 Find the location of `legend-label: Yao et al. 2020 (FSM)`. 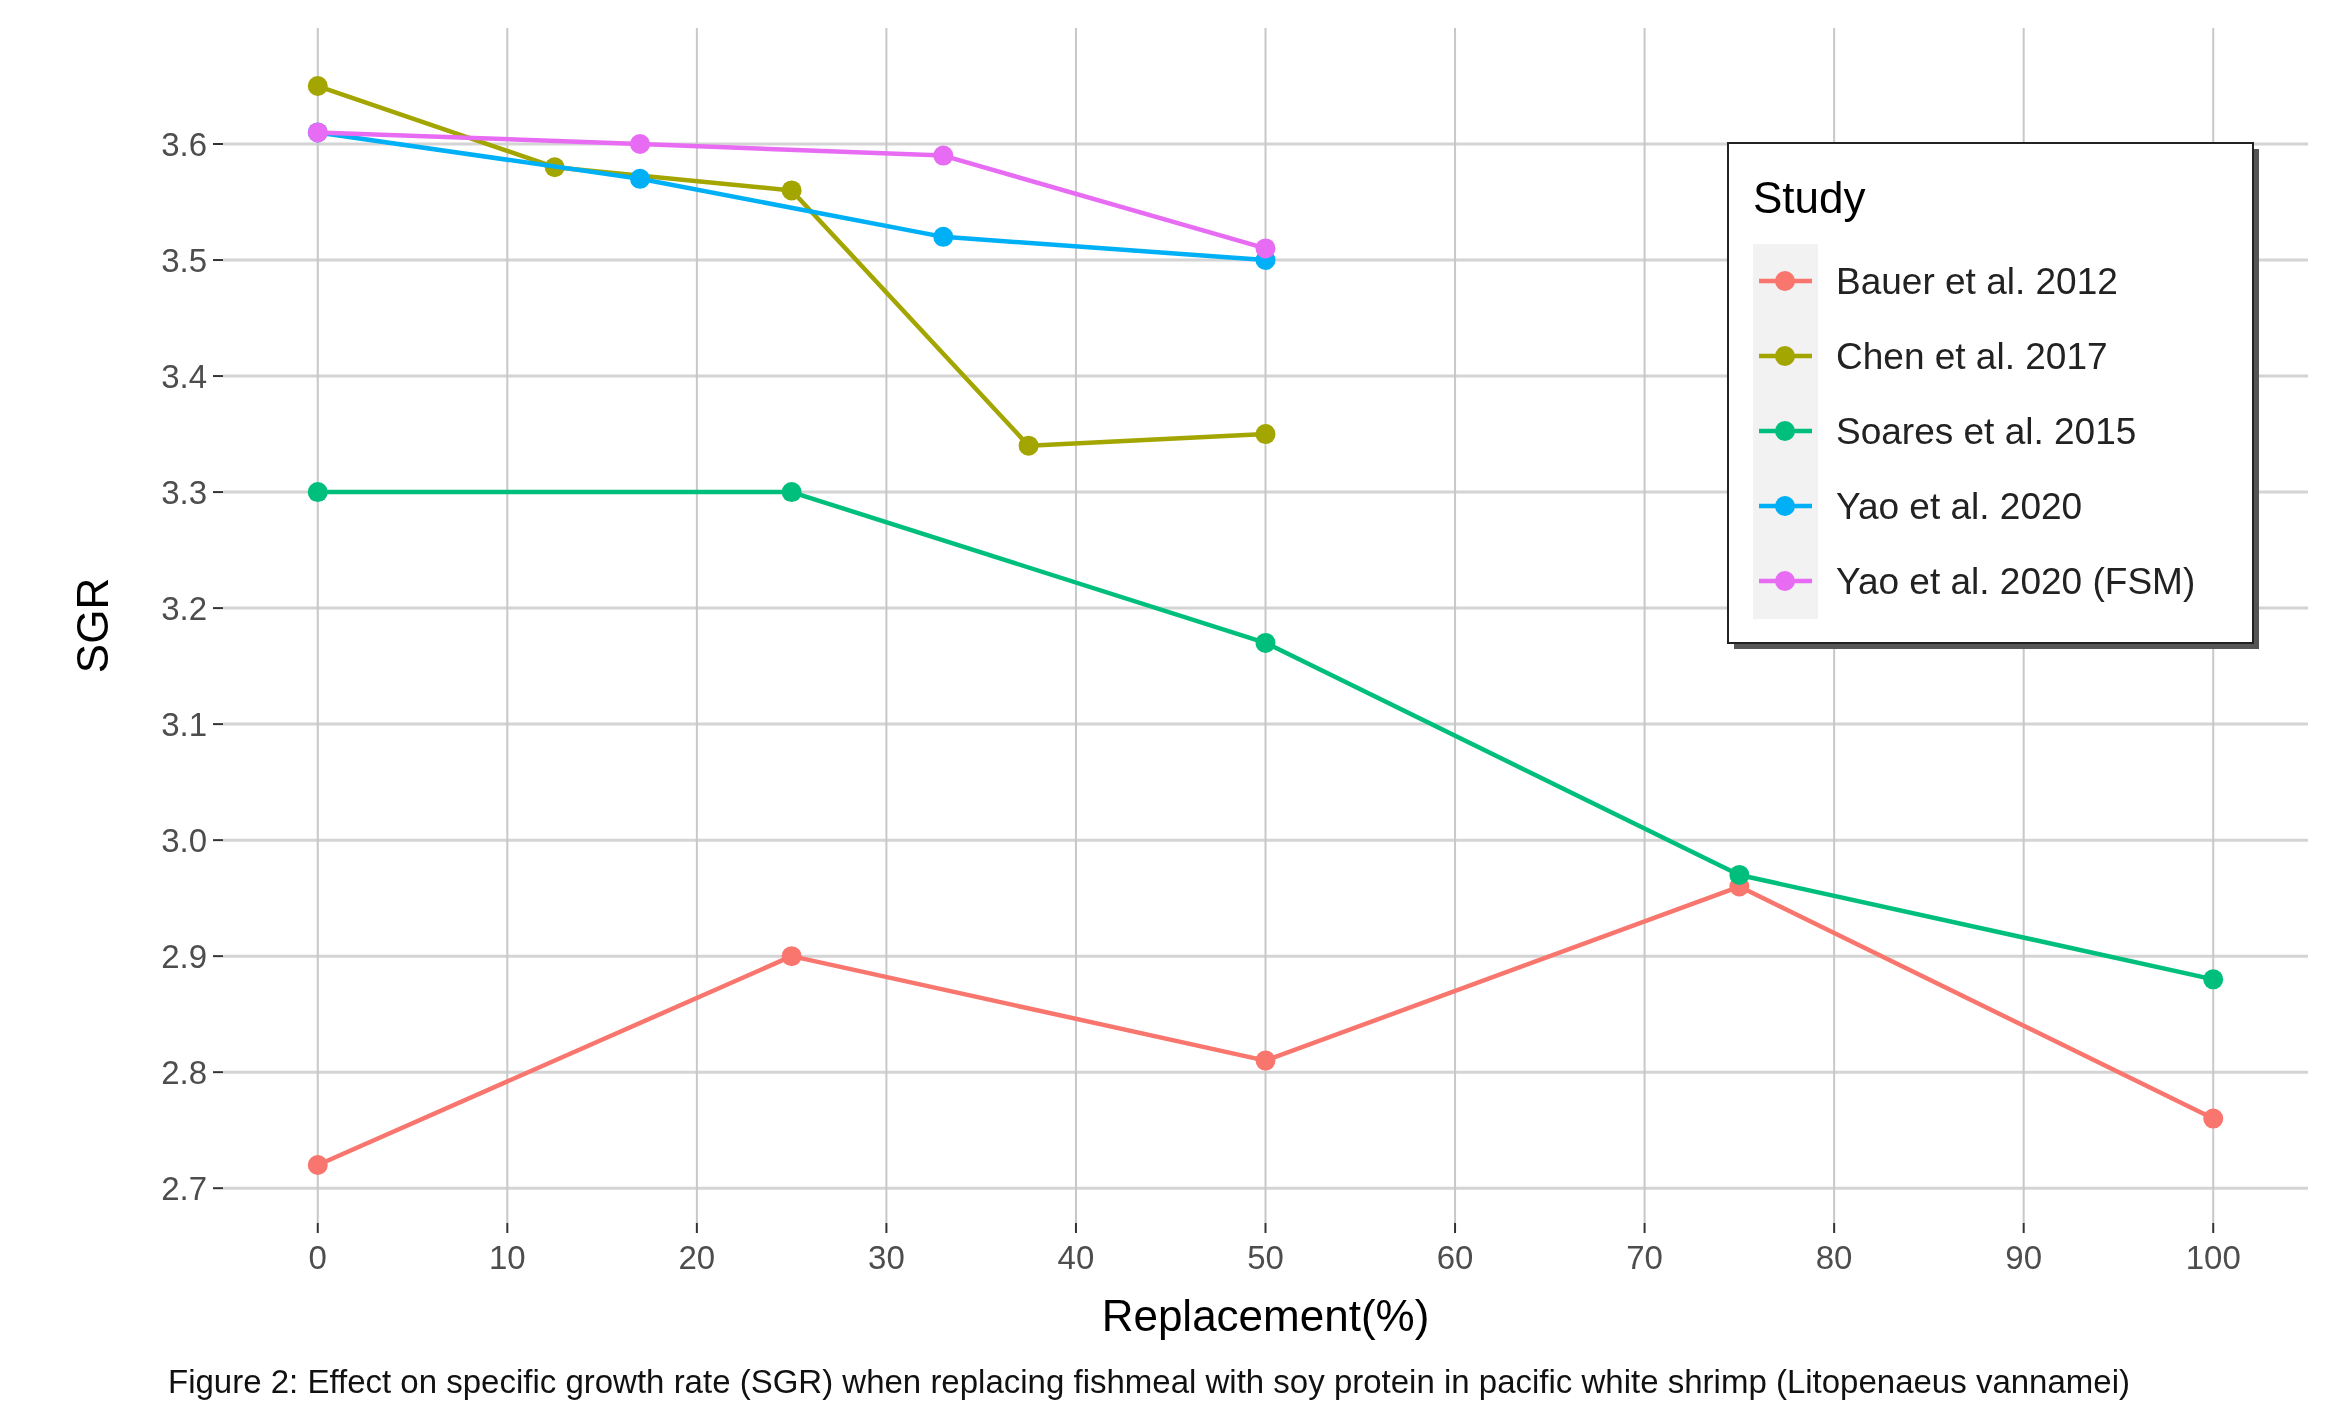

legend-label: Yao et al. 2020 (FSM) is located at coordinates (2016, 581).